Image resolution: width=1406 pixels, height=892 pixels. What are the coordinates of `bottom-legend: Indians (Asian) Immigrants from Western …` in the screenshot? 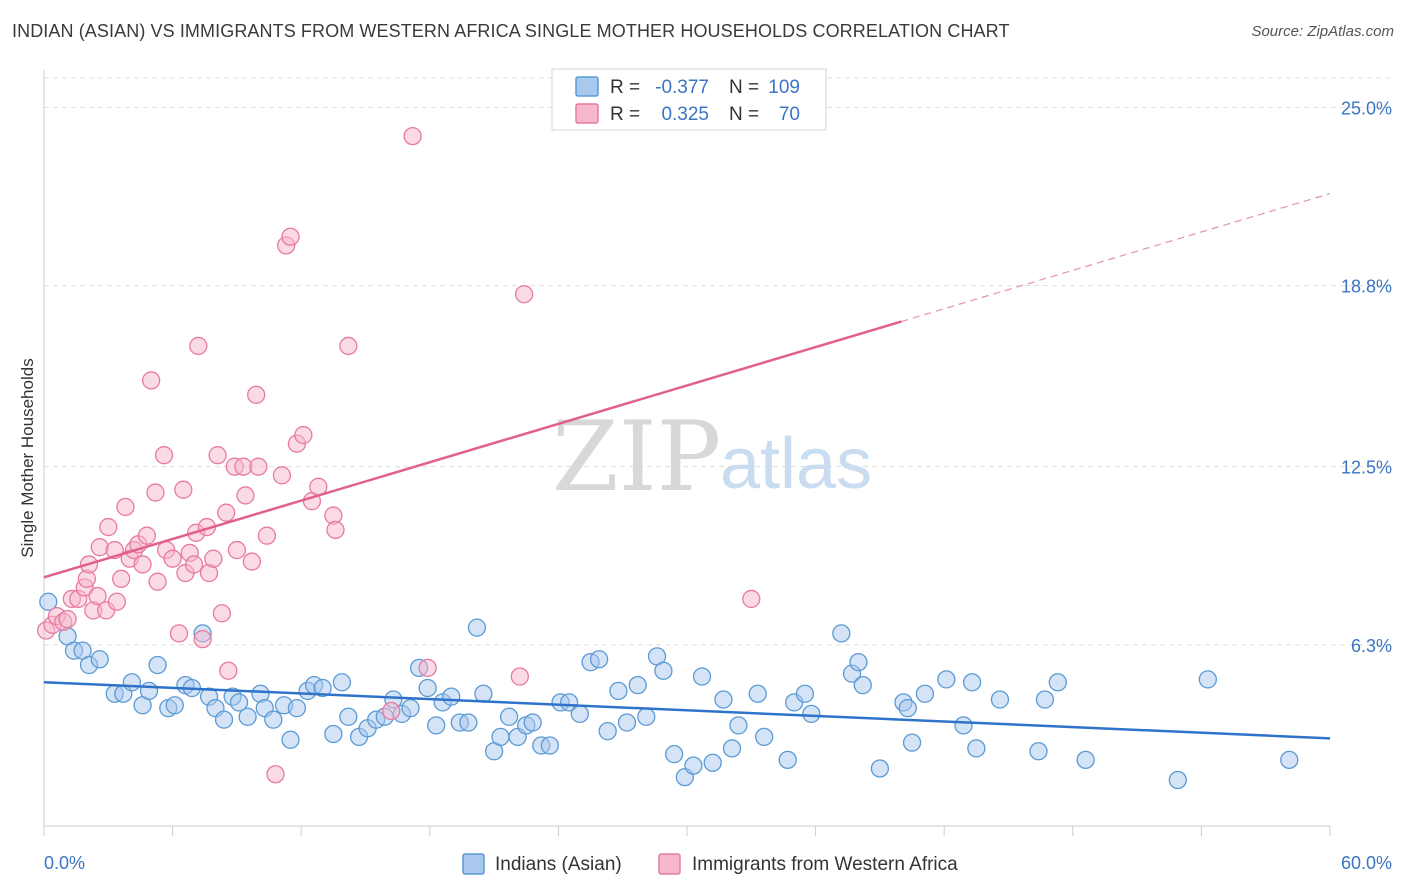 It's located at (710, 864).